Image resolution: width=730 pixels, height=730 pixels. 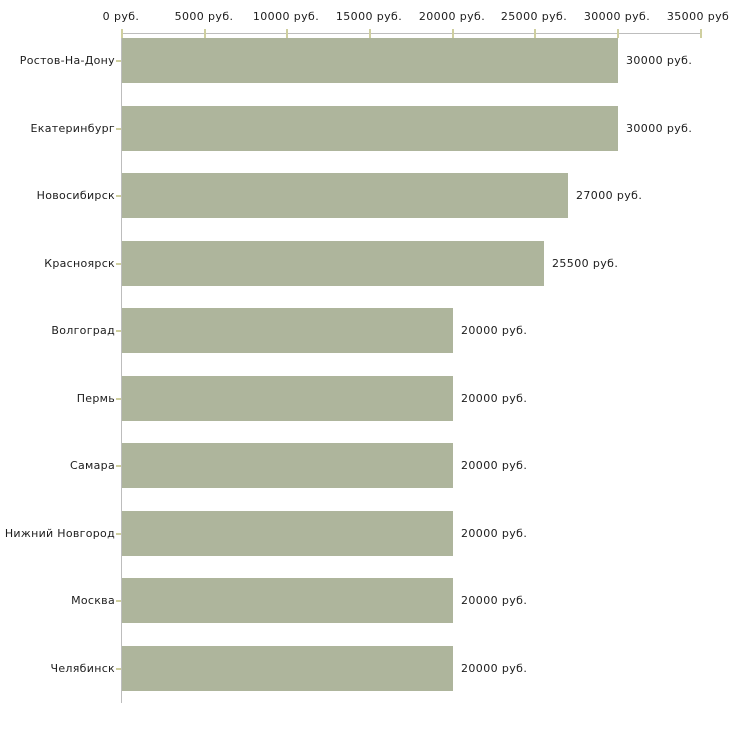 What do you see at coordinates (92, 465) in the screenshot?
I see `category-label: Самара` at bounding box center [92, 465].